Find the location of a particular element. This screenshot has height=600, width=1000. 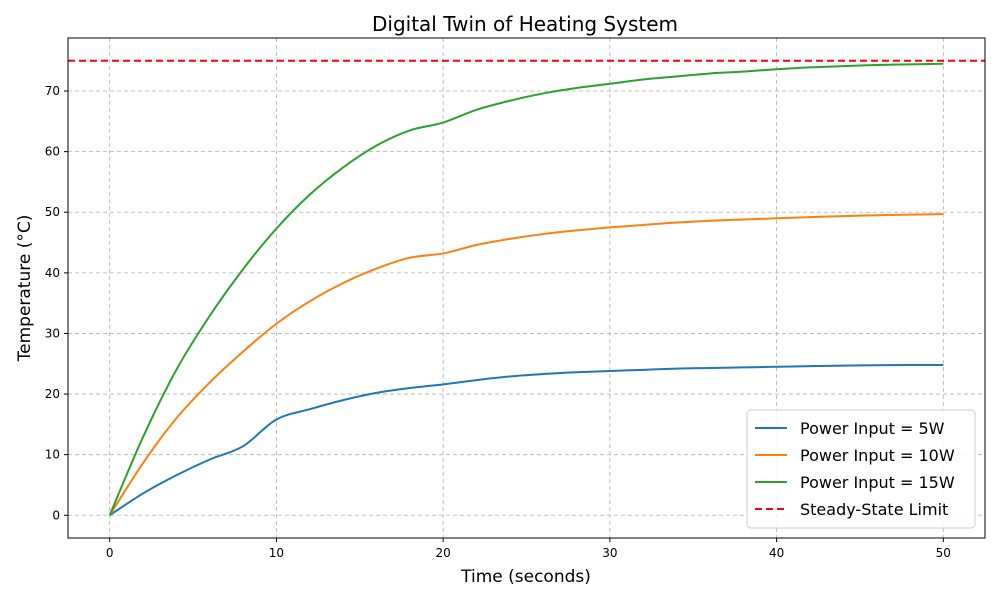

y-tick-label: 0 is located at coordinates (56, 515).